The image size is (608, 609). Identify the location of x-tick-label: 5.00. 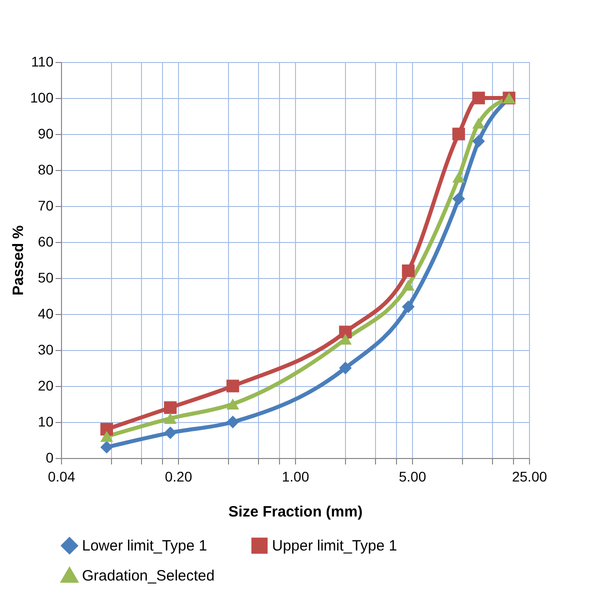
(412, 476).